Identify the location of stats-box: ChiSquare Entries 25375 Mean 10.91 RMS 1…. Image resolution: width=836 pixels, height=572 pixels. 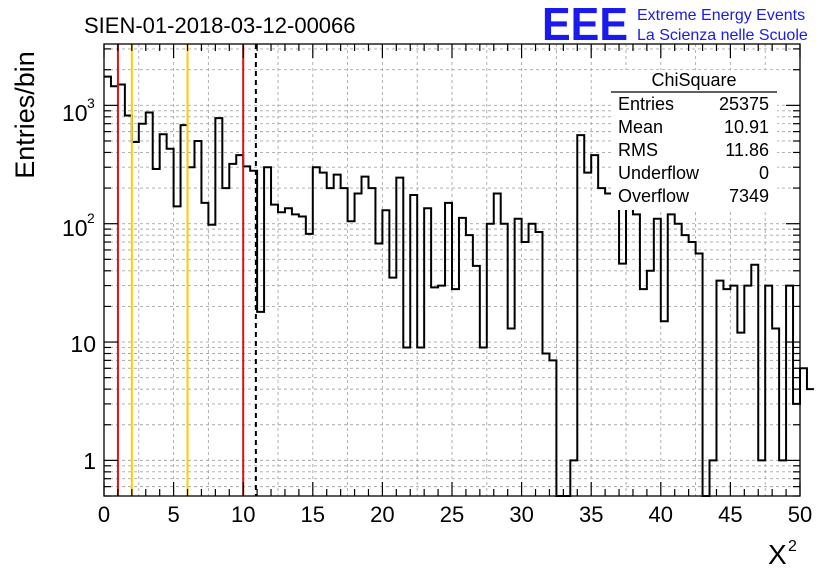
(694, 140).